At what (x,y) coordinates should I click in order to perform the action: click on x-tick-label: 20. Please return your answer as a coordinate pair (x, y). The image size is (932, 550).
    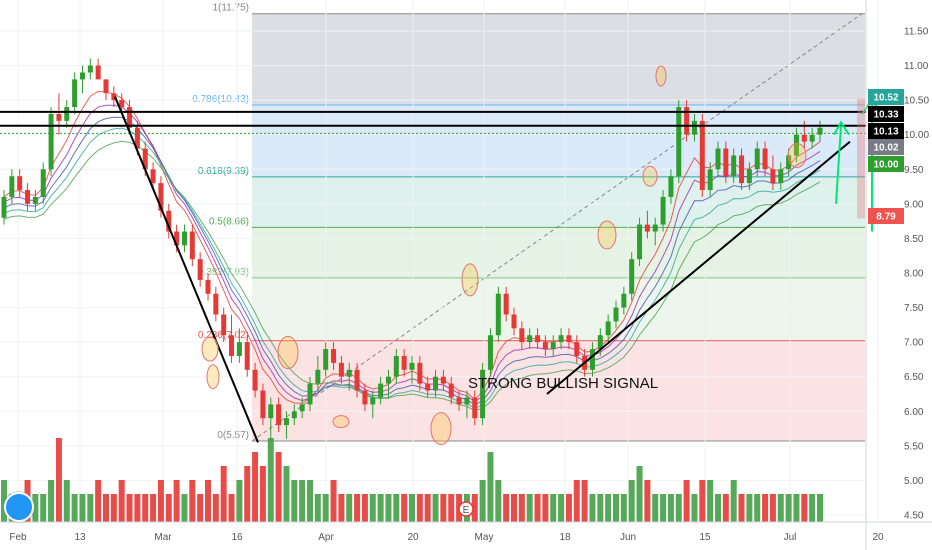
    Looking at the image, I should click on (413, 537).